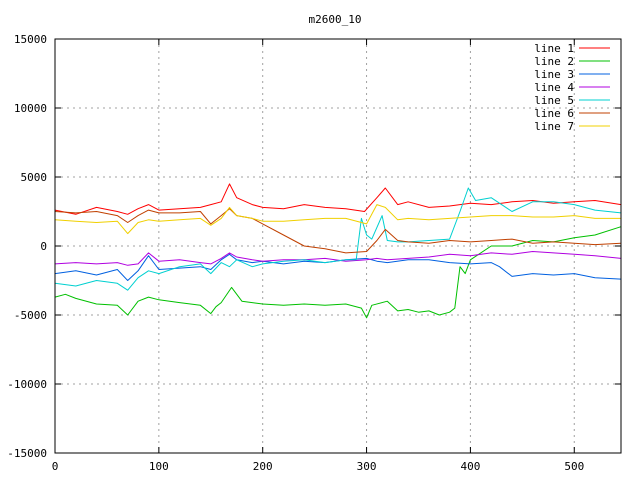  What do you see at coordinates (30, 315) in the screenshot?
I see `y-tick-label: -5000` at bounding box center [30, 315].